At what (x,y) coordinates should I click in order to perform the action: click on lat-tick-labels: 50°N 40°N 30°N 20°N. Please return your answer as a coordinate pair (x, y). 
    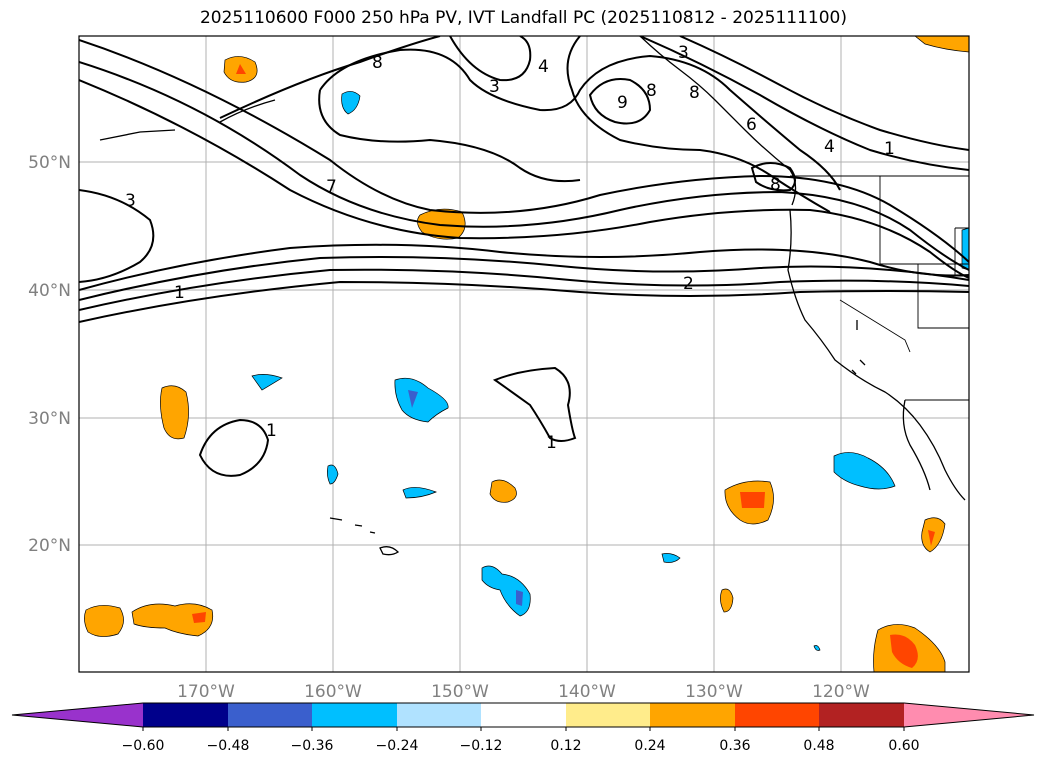
    Looking at the image, I should click on (49, 354).